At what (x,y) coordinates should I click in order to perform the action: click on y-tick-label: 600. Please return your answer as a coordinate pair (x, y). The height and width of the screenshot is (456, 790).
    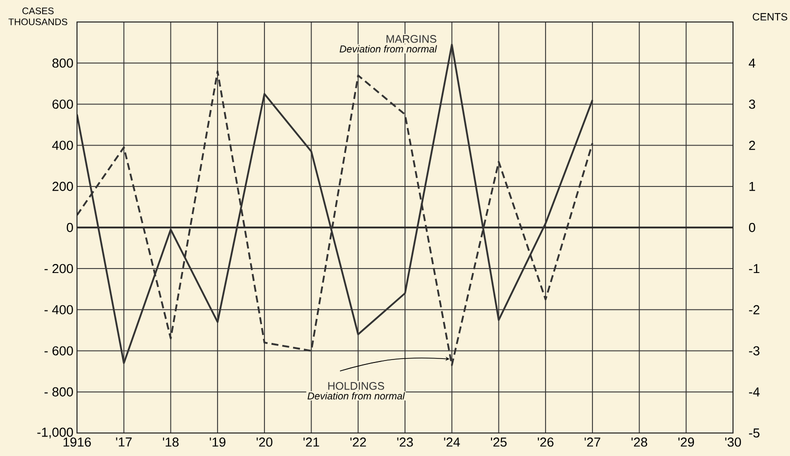
    Looking at the image, I should click on (62, 104).